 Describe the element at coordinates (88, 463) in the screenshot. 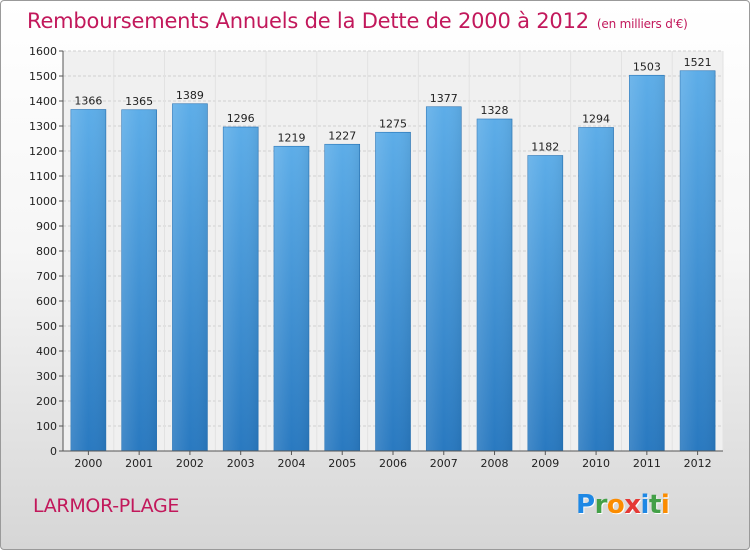

I see `x-tick-label: 2000` at that location.